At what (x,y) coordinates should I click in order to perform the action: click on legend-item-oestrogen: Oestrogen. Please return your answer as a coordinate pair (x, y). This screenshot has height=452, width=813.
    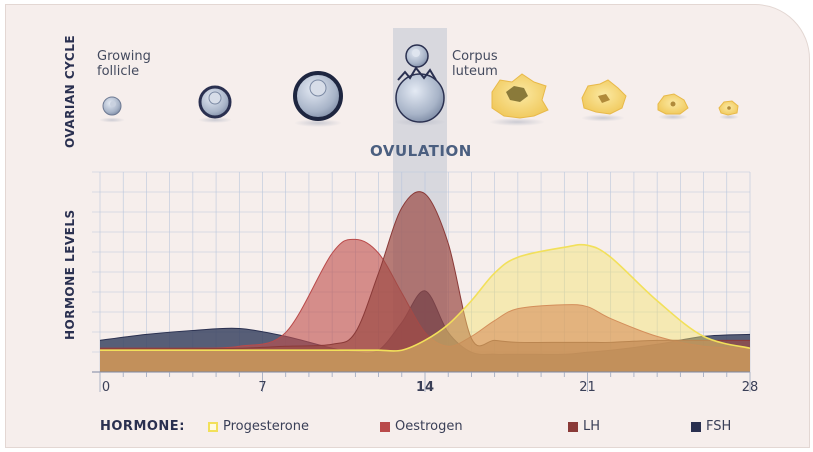
    Looking at the image, I should click on (421, 426).